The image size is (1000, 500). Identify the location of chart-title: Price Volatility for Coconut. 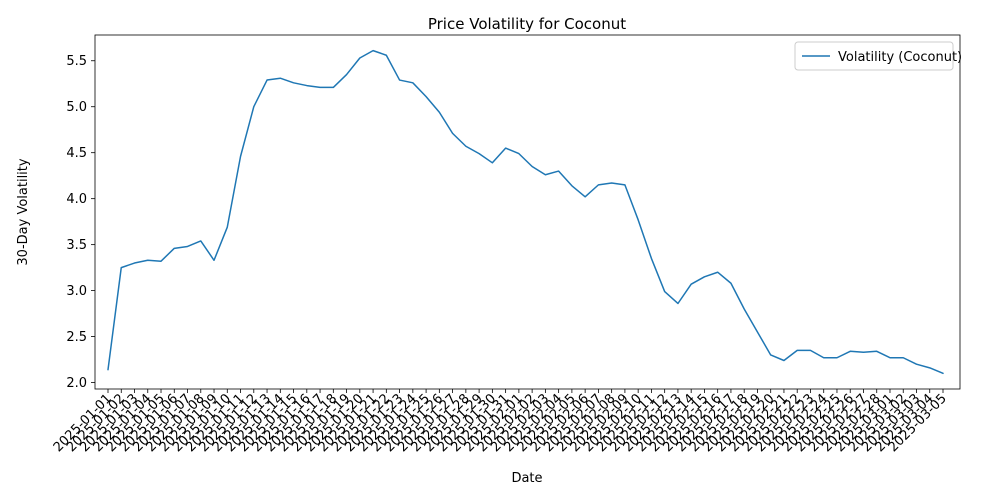
(527, 24).